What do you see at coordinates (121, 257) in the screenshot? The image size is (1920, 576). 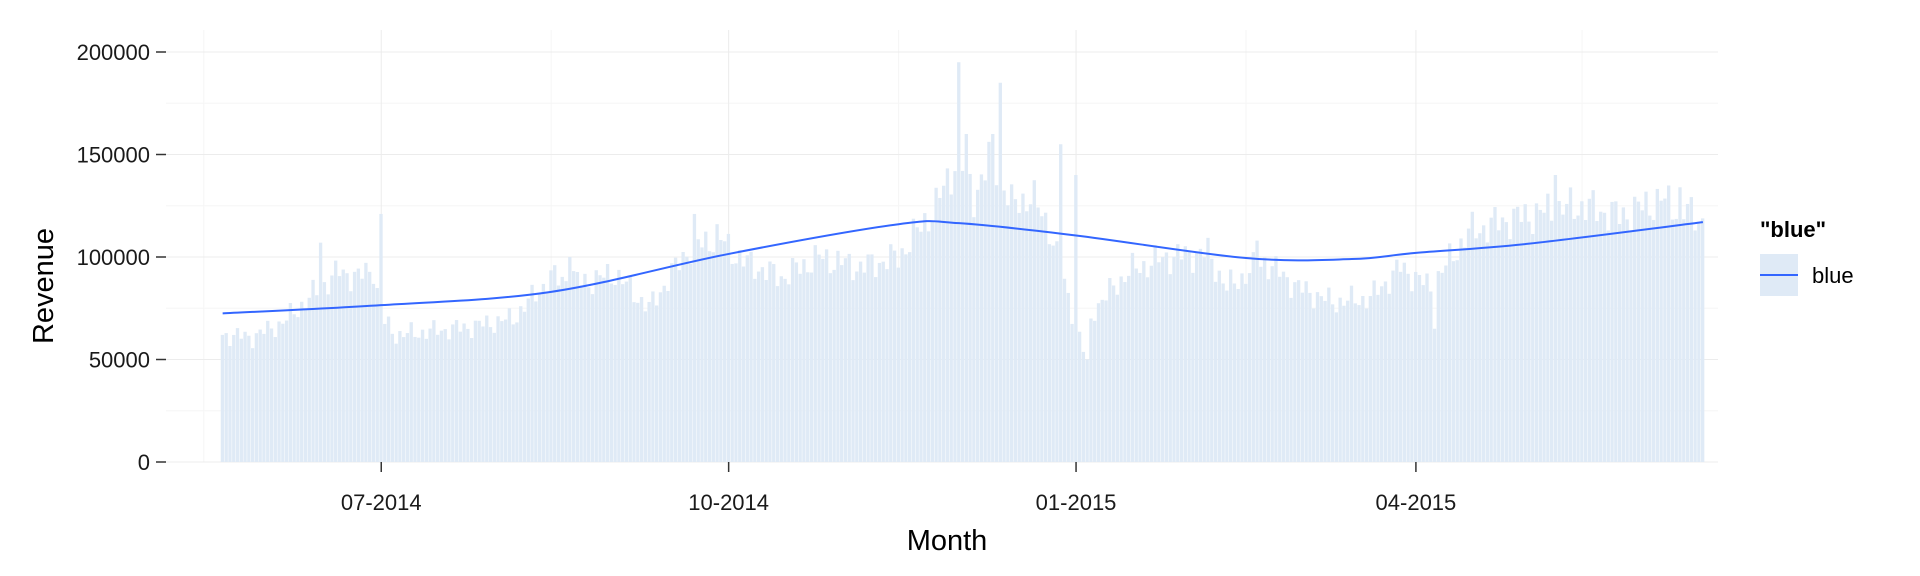 I see `y-axis: 0 50000 100000 150000 200000` at bounding box center [121, 257].